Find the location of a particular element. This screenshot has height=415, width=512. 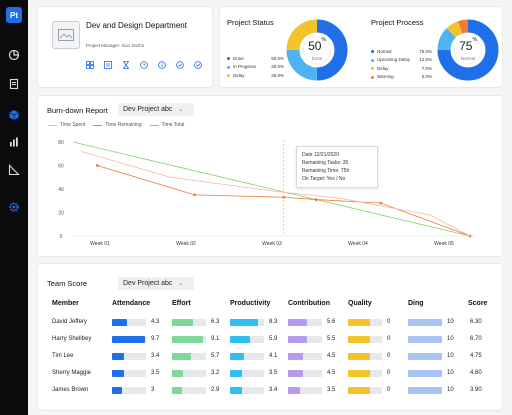

gear-icon is located at coordinates (14, 207).